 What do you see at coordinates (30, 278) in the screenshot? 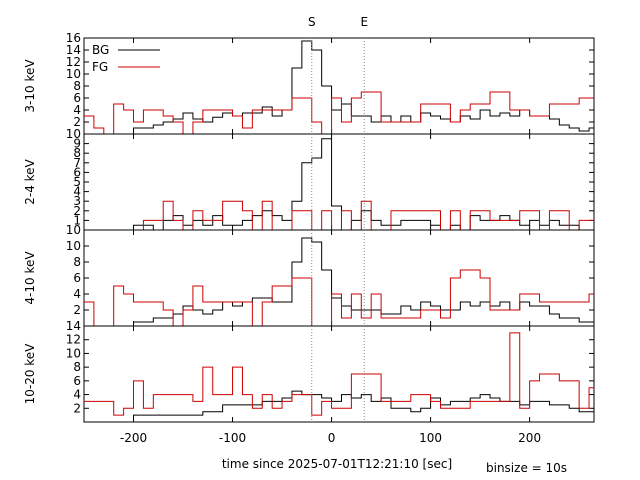
I see `y-axis-label: 4-10 keV` at bounding box center [30, 278].